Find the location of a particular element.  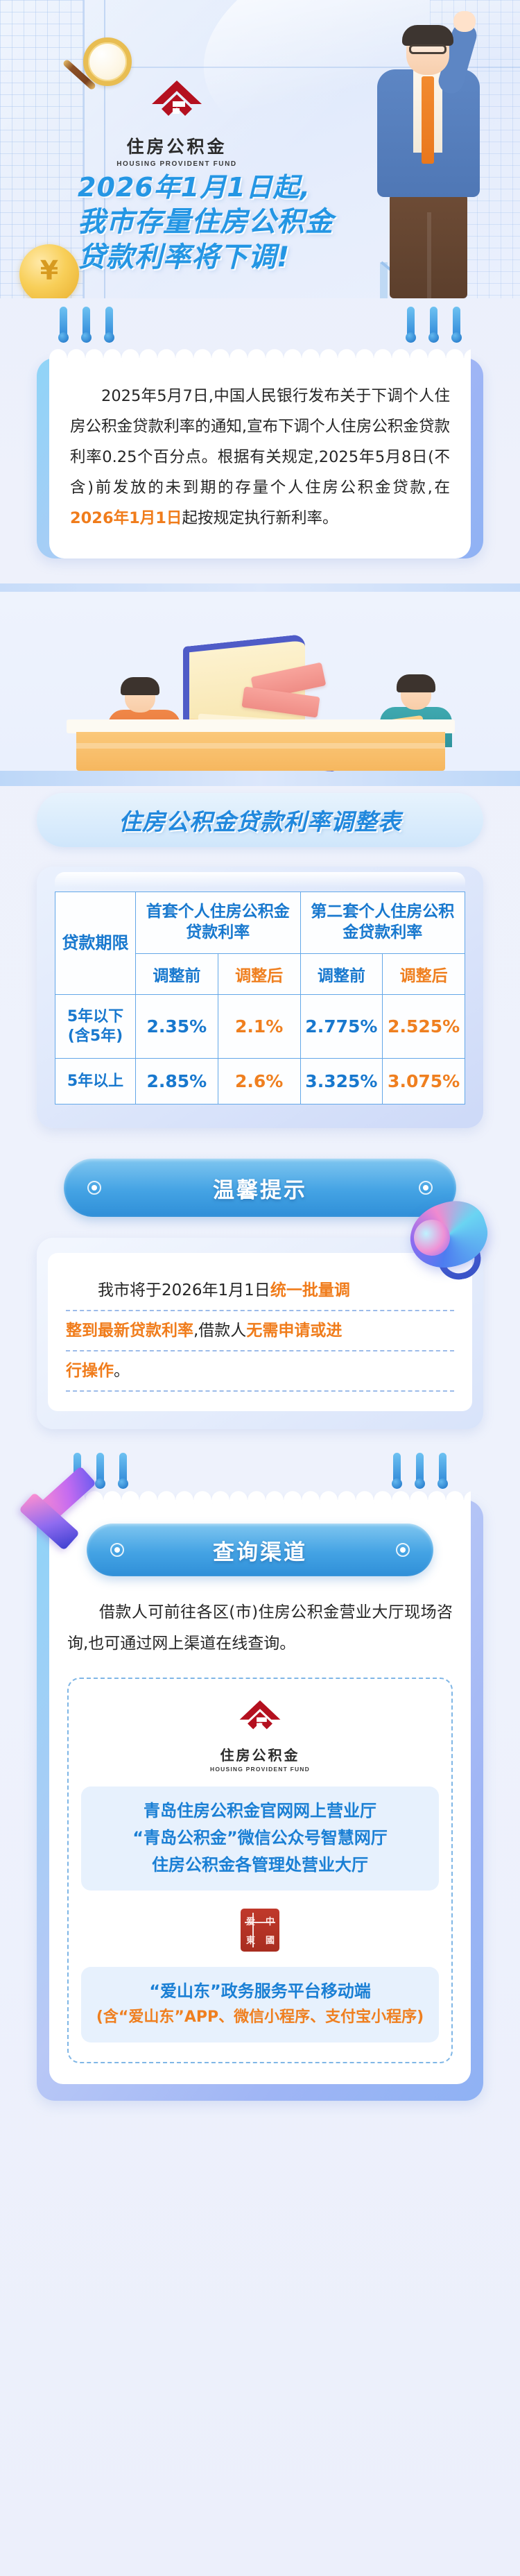

header-horizontal-line is located at coordinates (312, 67).